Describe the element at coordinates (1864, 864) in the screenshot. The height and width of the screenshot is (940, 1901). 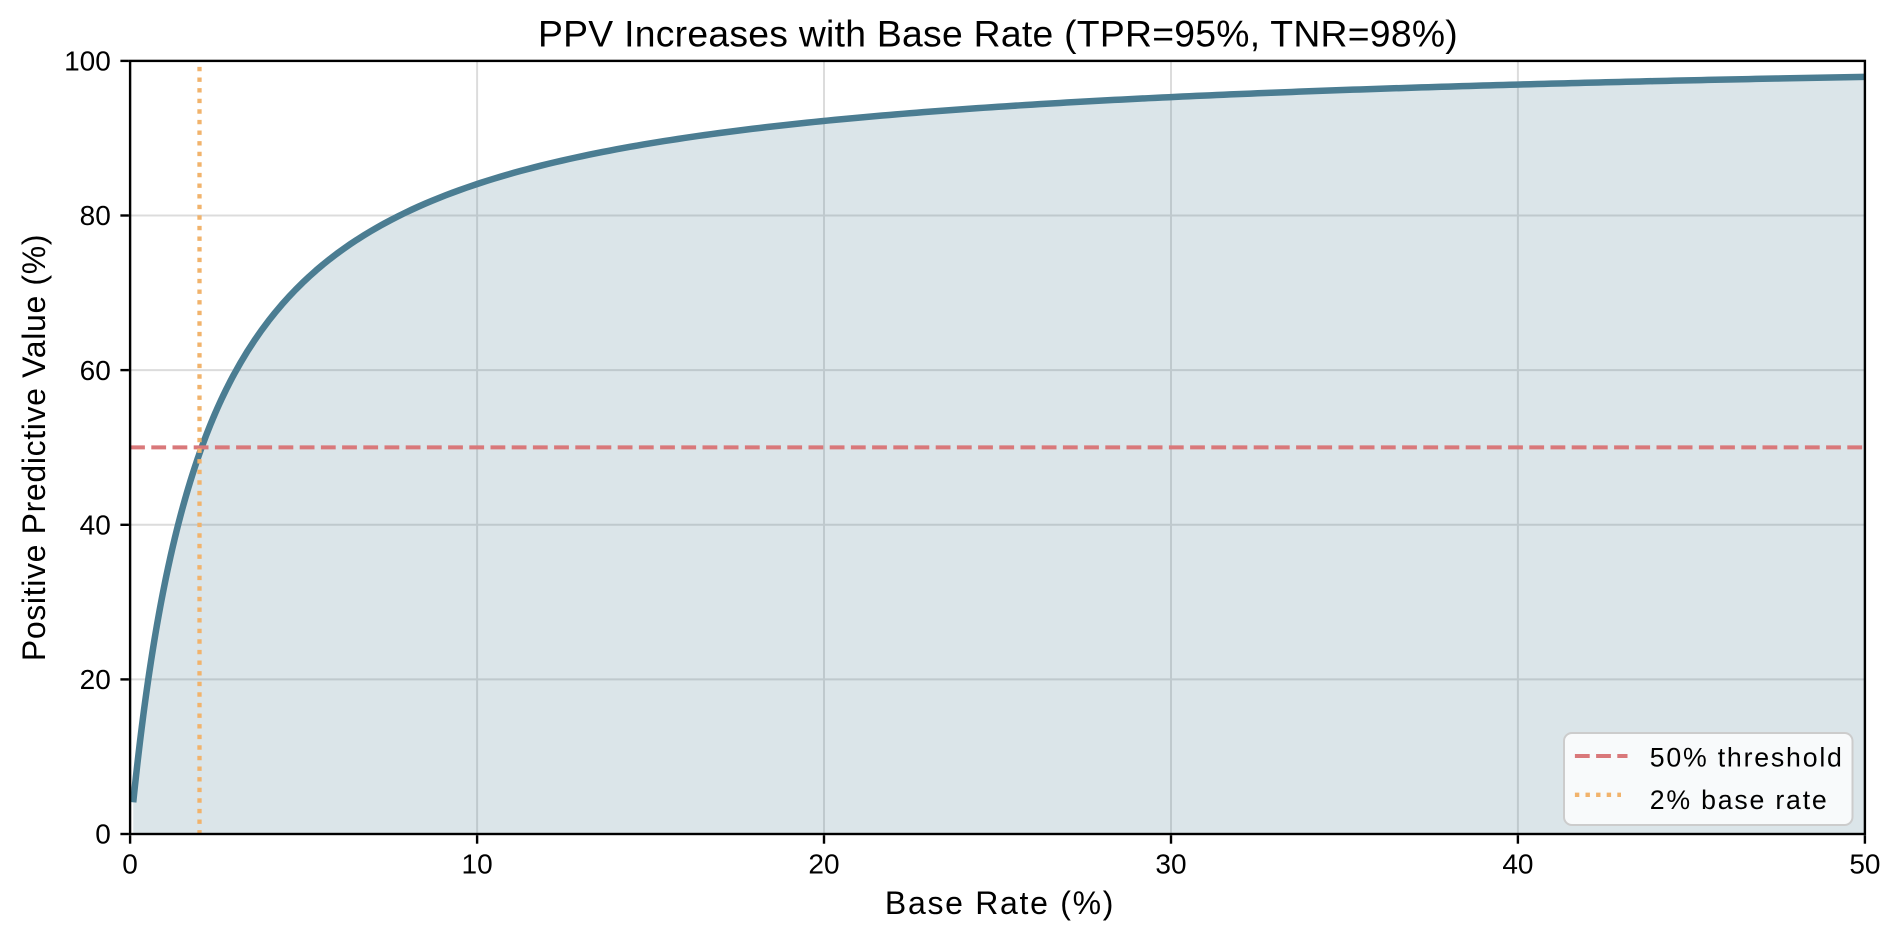
I see `svg-text: 50` at that location.